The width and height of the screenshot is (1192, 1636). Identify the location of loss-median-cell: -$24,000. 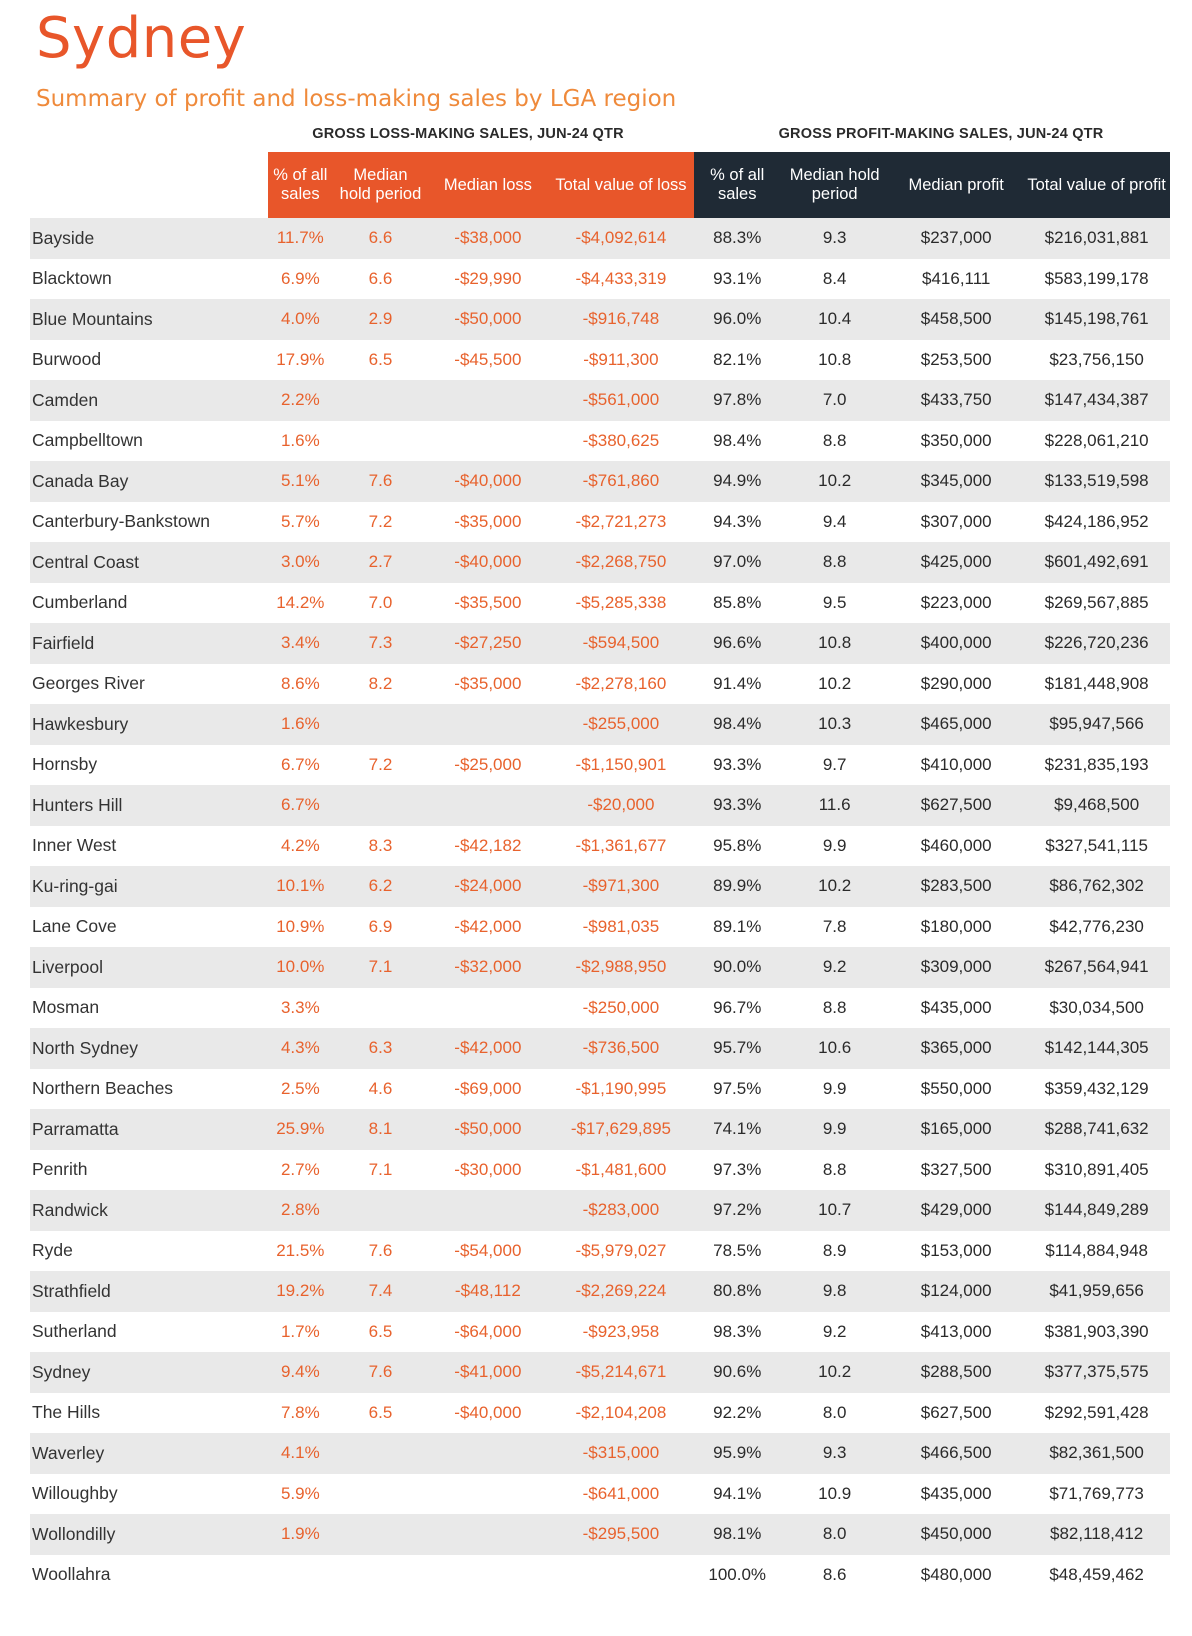
(488, 886).